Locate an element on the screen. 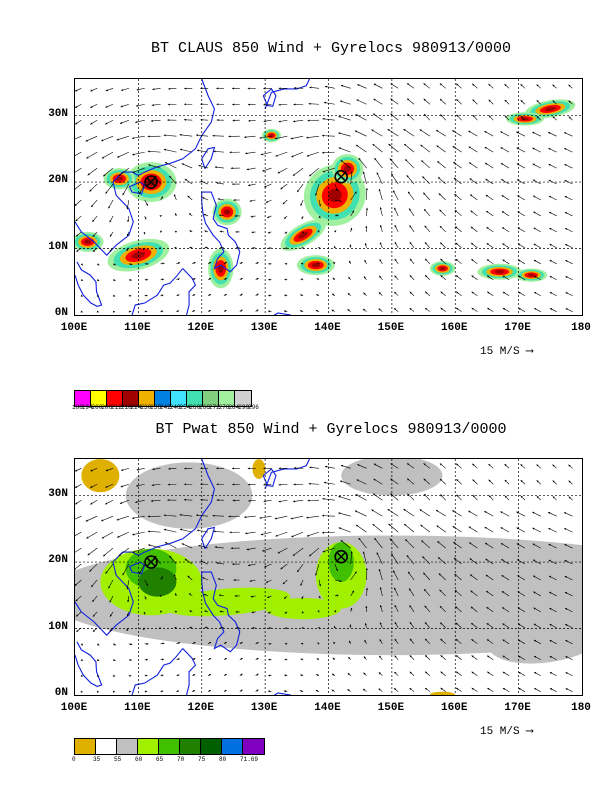  cyclone-center-icon is located at coordinates (341, 556).